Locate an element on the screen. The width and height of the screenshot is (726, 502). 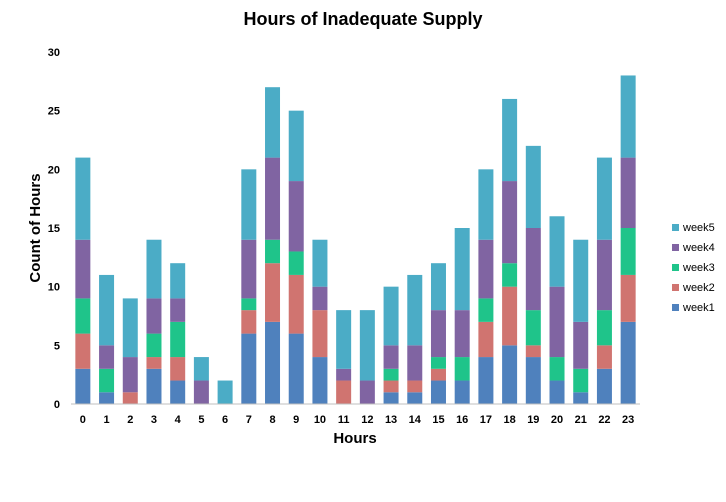
y-tick-label: 30 is located at coordinates (54, 53).